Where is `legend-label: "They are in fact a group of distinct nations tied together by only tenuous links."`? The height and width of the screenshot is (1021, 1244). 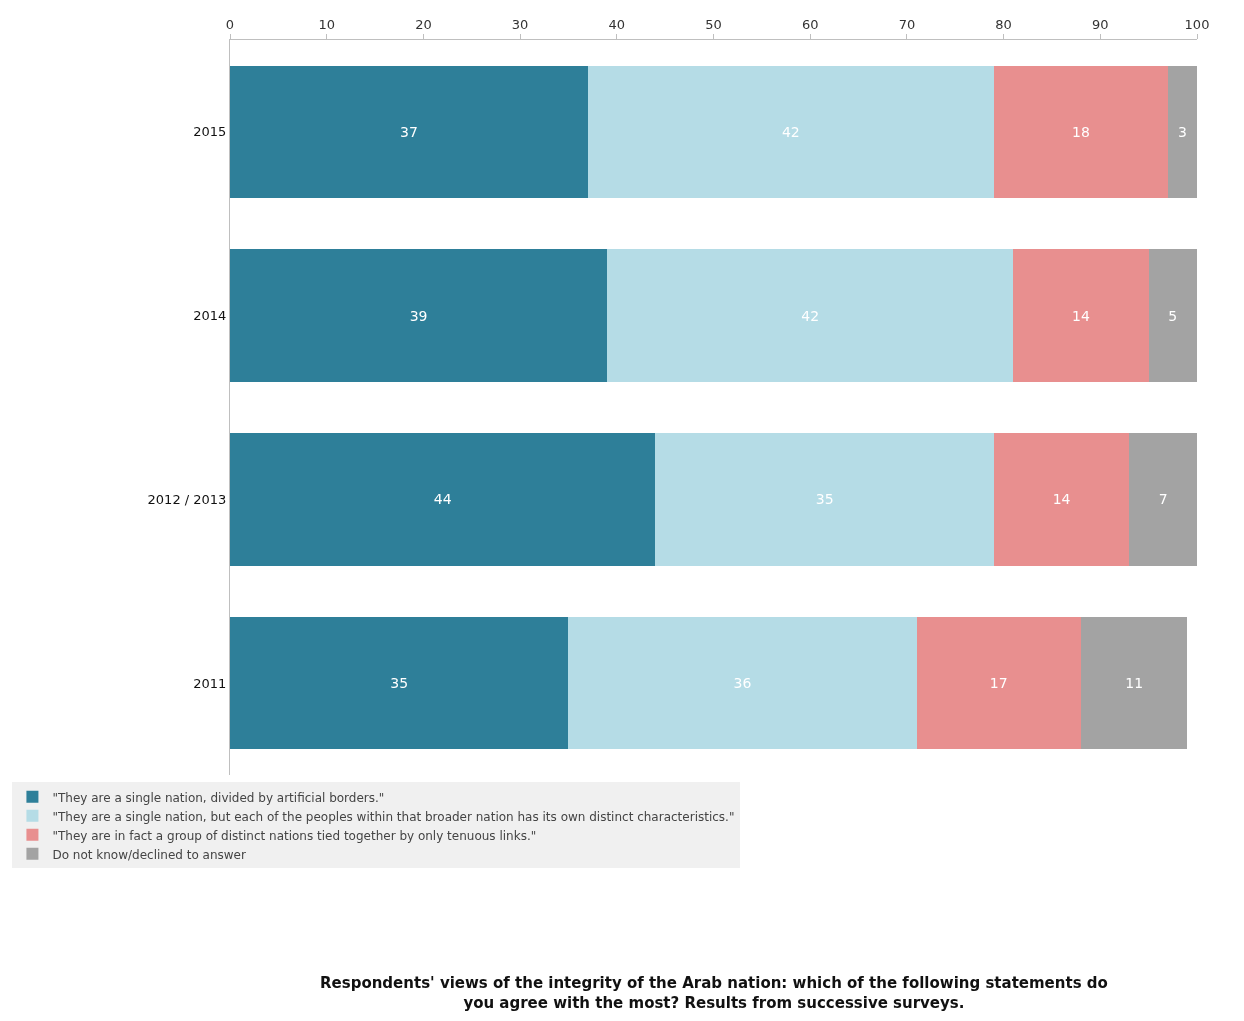
legend-label: "They are in fact a group of distinct nations tied together by only tenuous links." is located at coordinates (294, 835).